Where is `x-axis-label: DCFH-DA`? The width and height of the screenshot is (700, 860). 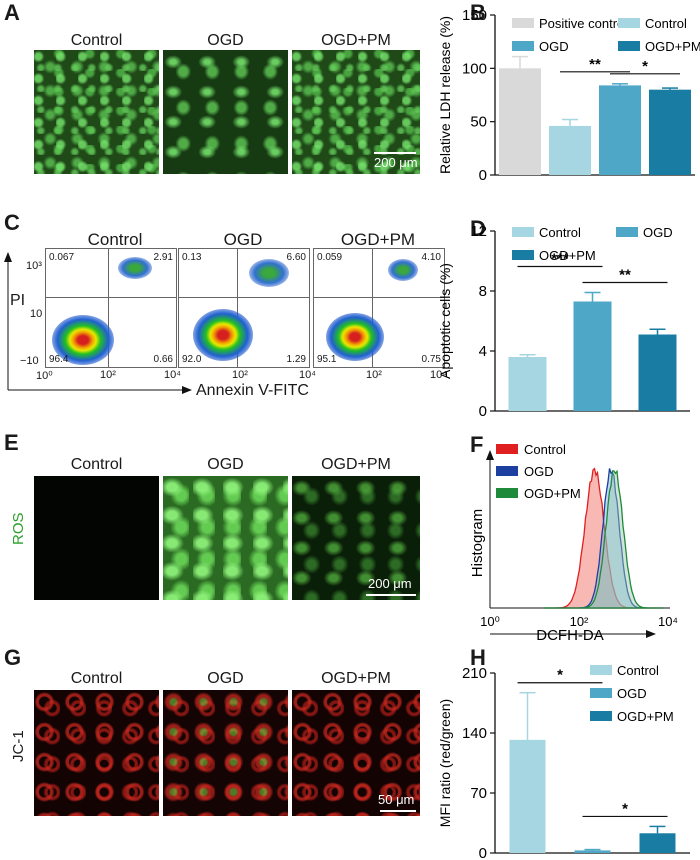 x-axis-label: DCFH-DA is located at coordinates (570, 635).